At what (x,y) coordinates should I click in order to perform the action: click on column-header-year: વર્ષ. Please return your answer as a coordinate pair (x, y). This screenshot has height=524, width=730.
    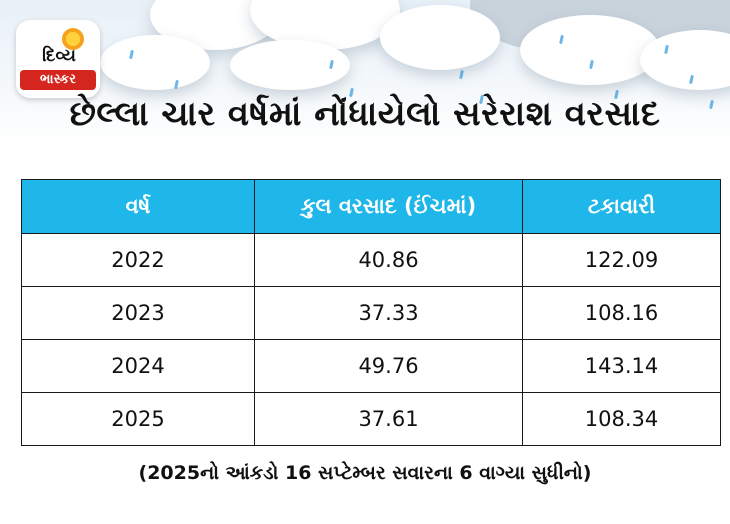
    Looking at the image, I should click on (138, 206).